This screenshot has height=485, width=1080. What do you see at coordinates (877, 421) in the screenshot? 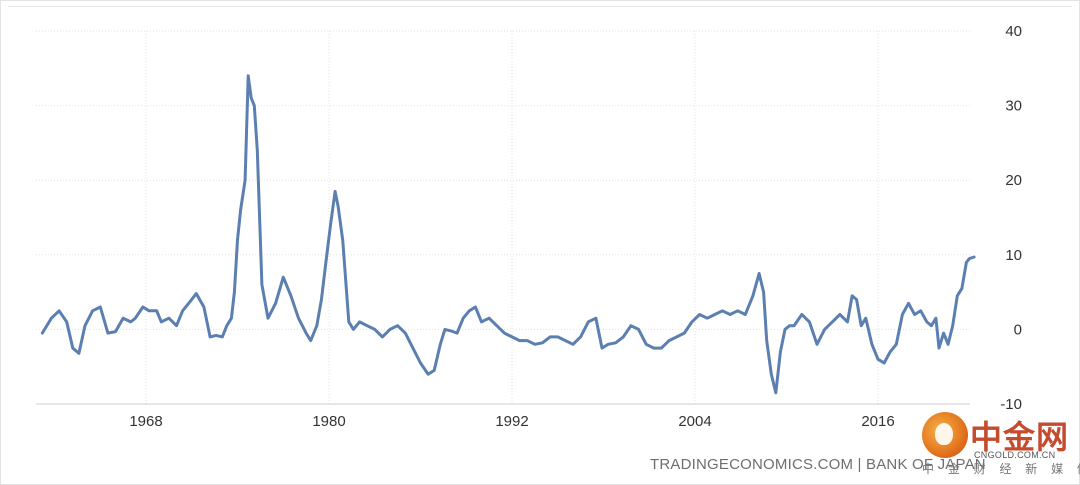
I see `x-tick-label: 2016` at bounding box center [877, 421].